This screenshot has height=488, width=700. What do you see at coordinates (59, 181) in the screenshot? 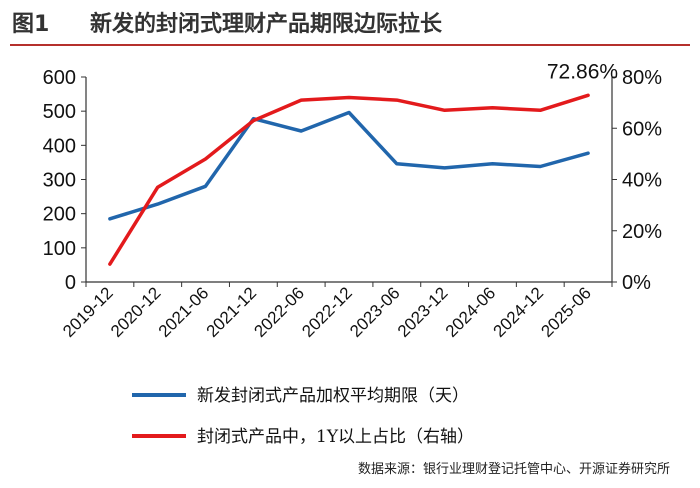
I see `left-tick-label: 300` at bounding box center [59, 181].